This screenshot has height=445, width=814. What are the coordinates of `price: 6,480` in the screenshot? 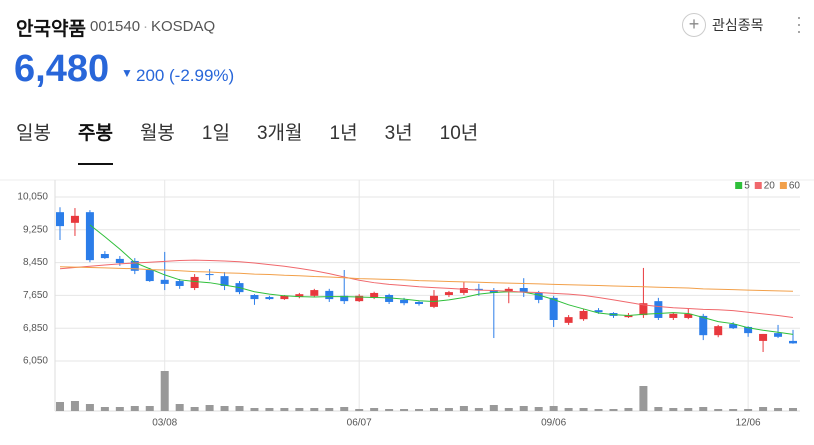 It's located at (62, 69).